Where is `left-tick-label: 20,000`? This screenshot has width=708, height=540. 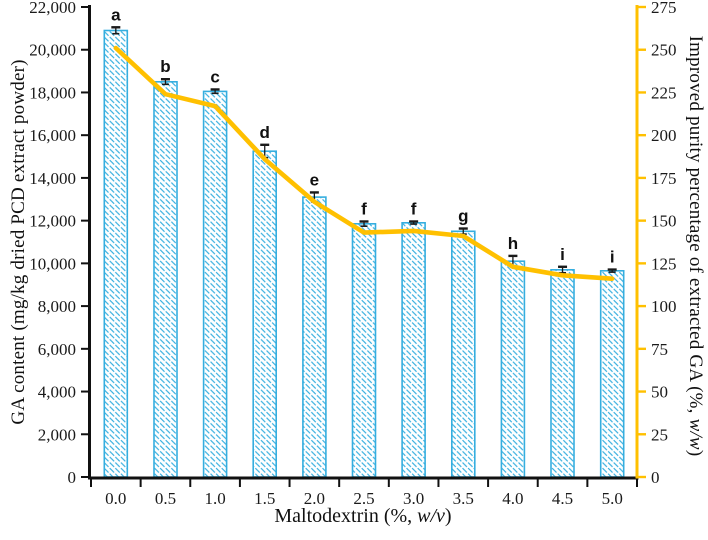
left-tick-label: 20,000 is located at coordinates (52, 50).